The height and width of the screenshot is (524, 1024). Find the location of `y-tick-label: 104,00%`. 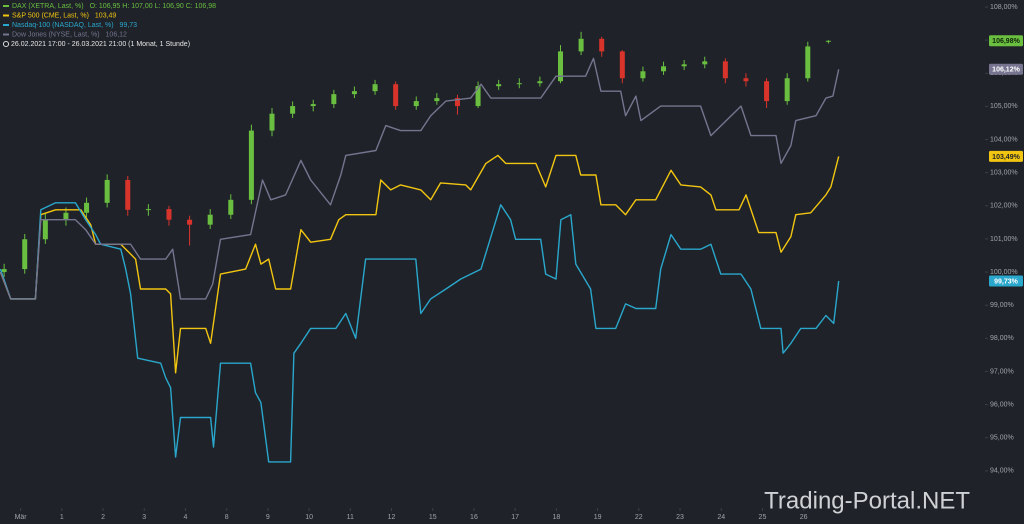

y-tick-label: 104,00% is located at coordinates (1004, 139).